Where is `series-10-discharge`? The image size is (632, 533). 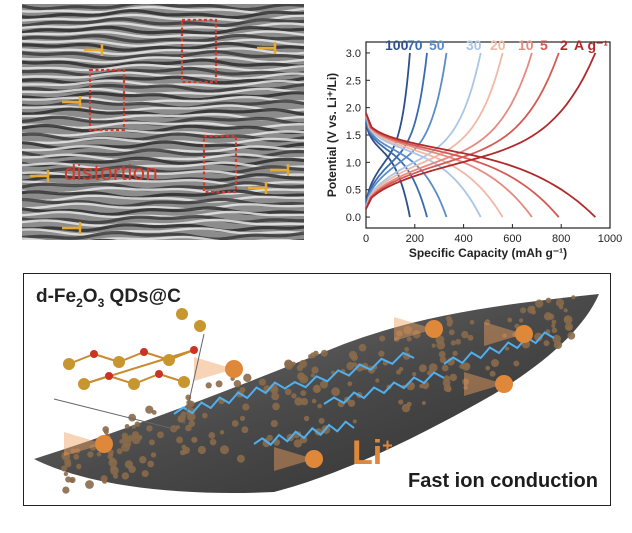 series-10-discharge is located at coordinates (449, 165).